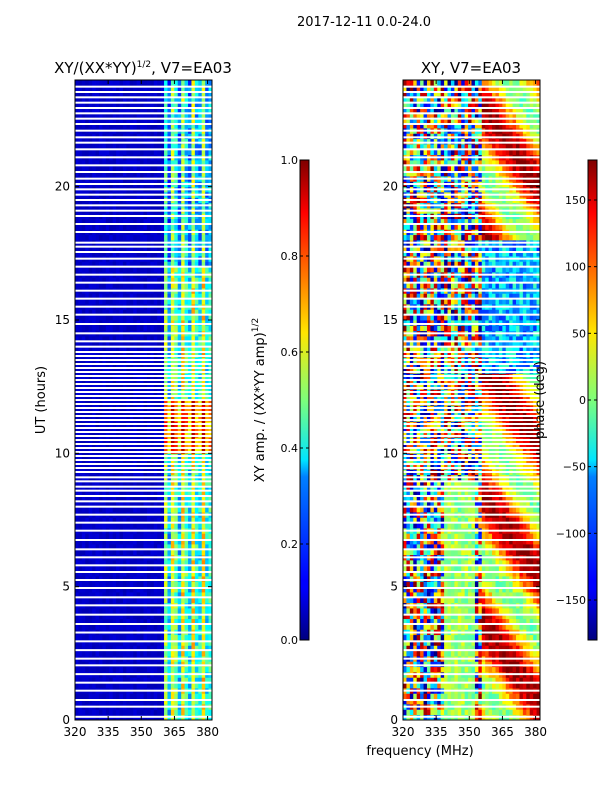 Image resolution: width=600 pixels, height=800 pixels. Describe the element at coordinates (290, 640) in the screenshot. I see `colorbar-tick-label: 0.0` at that location.